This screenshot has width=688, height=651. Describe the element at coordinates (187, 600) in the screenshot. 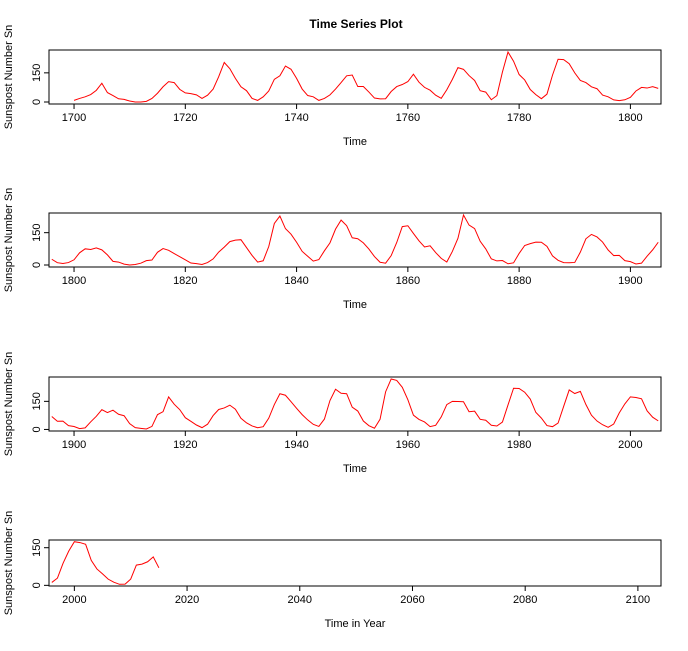

I see `x-tick-label: 2020` at that location.